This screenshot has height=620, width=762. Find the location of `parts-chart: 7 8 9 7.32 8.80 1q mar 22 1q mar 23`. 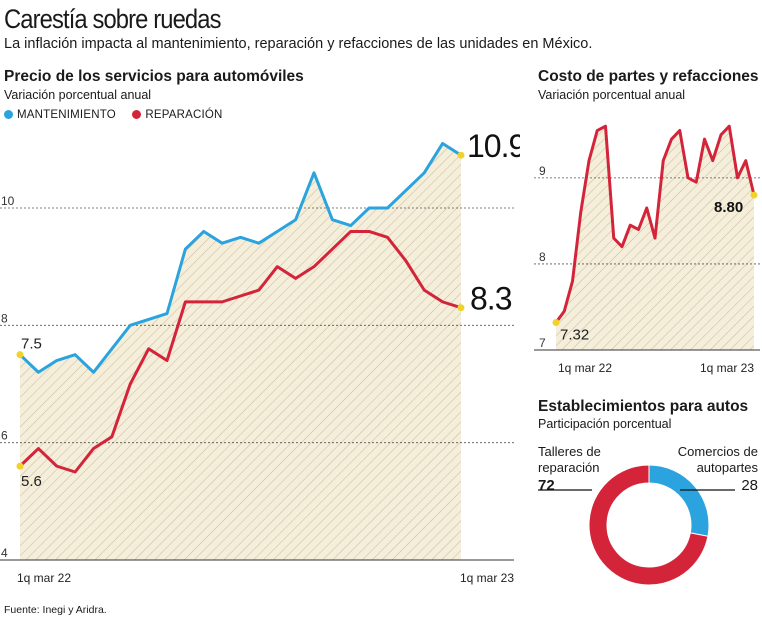

parts-chart: 7 8 9 7.32 8.80 1q mar 22 1q mar 23 is located at coordinates (647, 249).